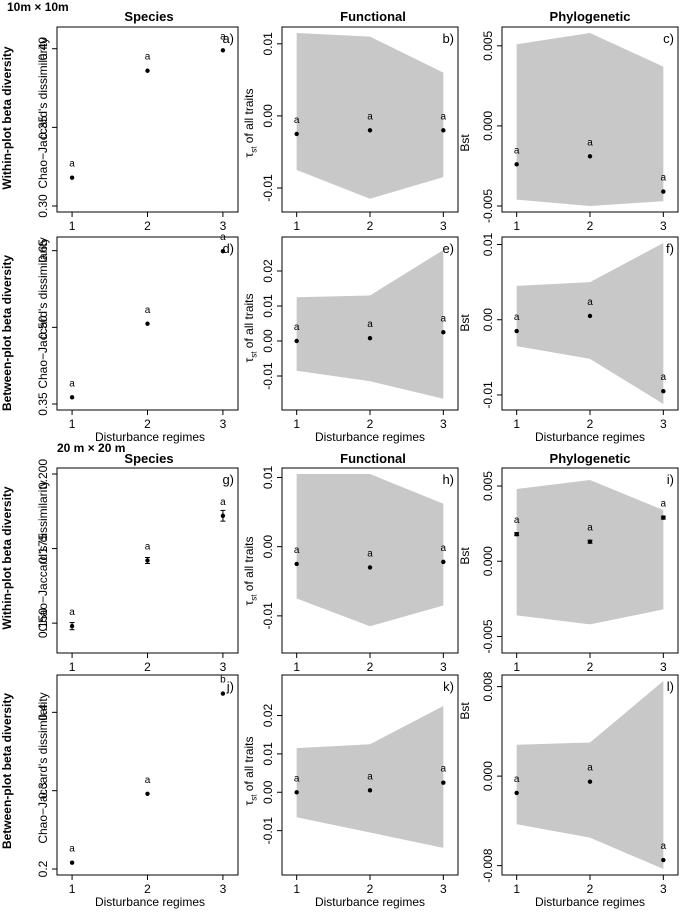  What do you see at coordinates (373, 16) in the screenshot?
I see `col-title-functional-top: Functional` at bounding box center [373, 16].